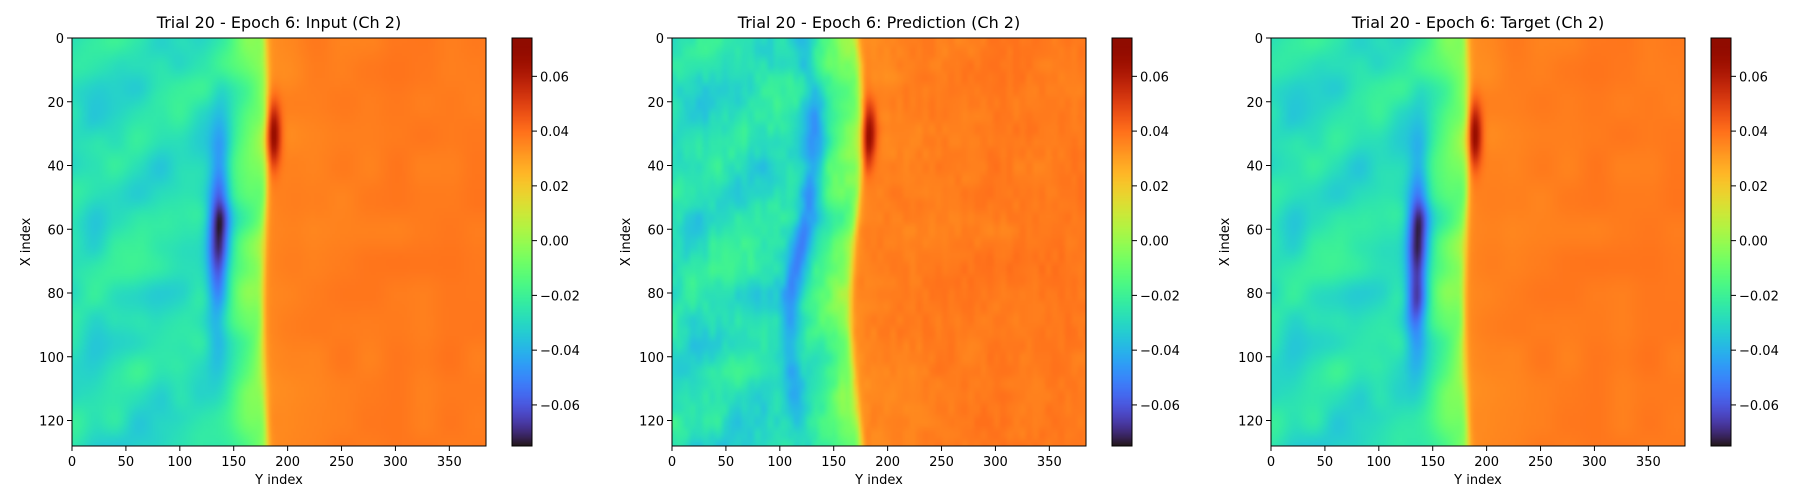  Describe the element at coordinates (278, 22) in the screenshot. I see `panel-title: Trial 20 - Epoch 6: Input (Ch 2)` at that location.